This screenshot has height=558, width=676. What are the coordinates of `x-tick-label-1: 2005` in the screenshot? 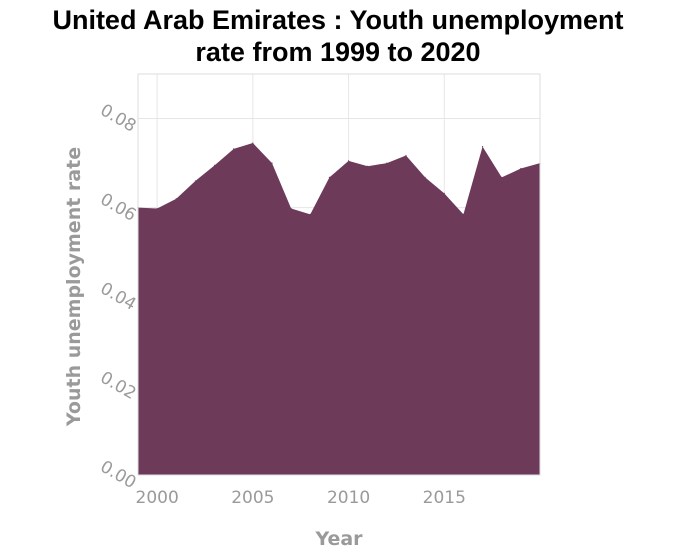 It's located at (252, 498).